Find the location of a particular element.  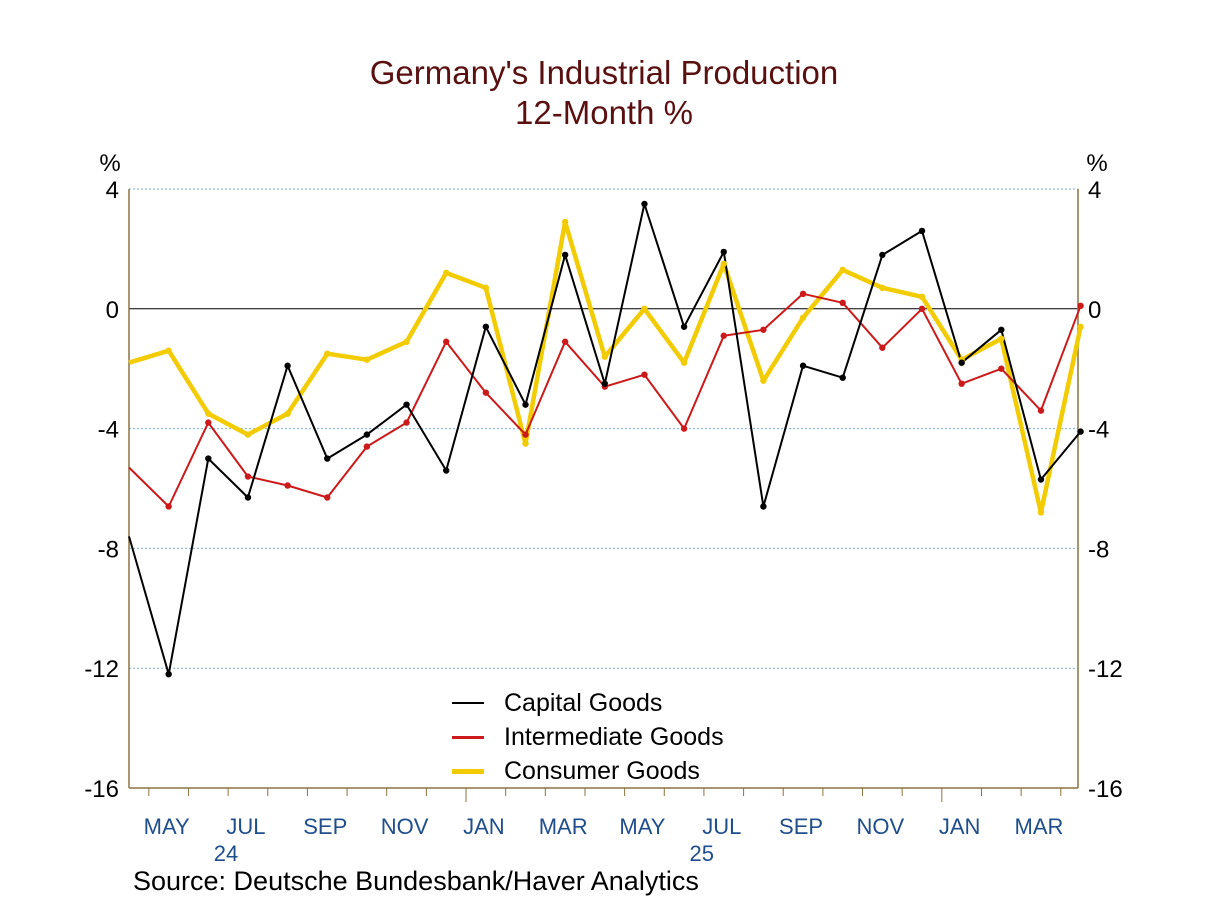

y-tick-label-left: -4 is located at coordinates (108, 430).